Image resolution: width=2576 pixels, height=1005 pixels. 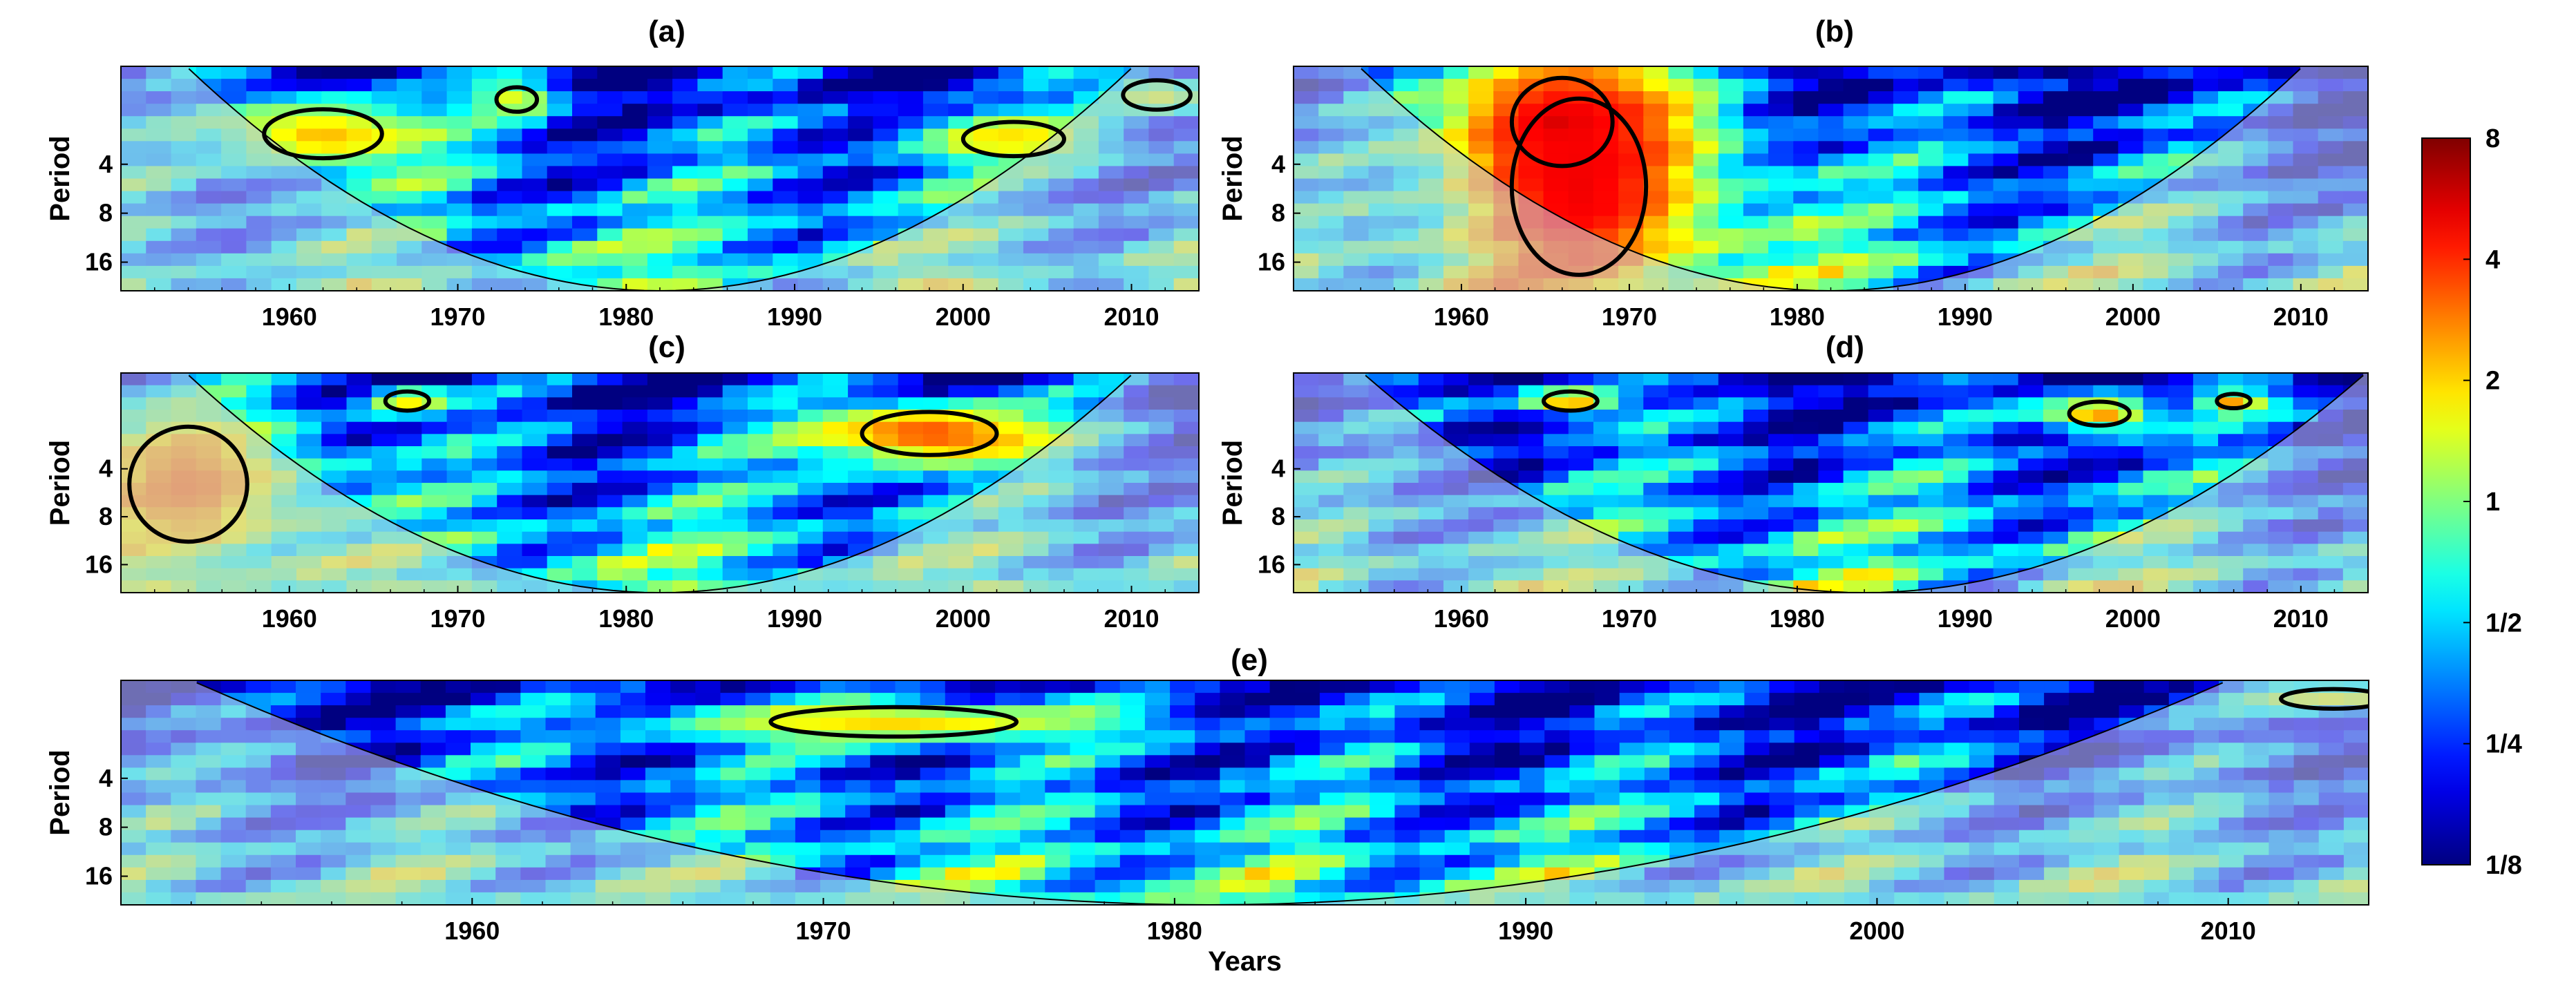 I want to click on colorbar-tick-label: 2, so click(x=2492, y=381).